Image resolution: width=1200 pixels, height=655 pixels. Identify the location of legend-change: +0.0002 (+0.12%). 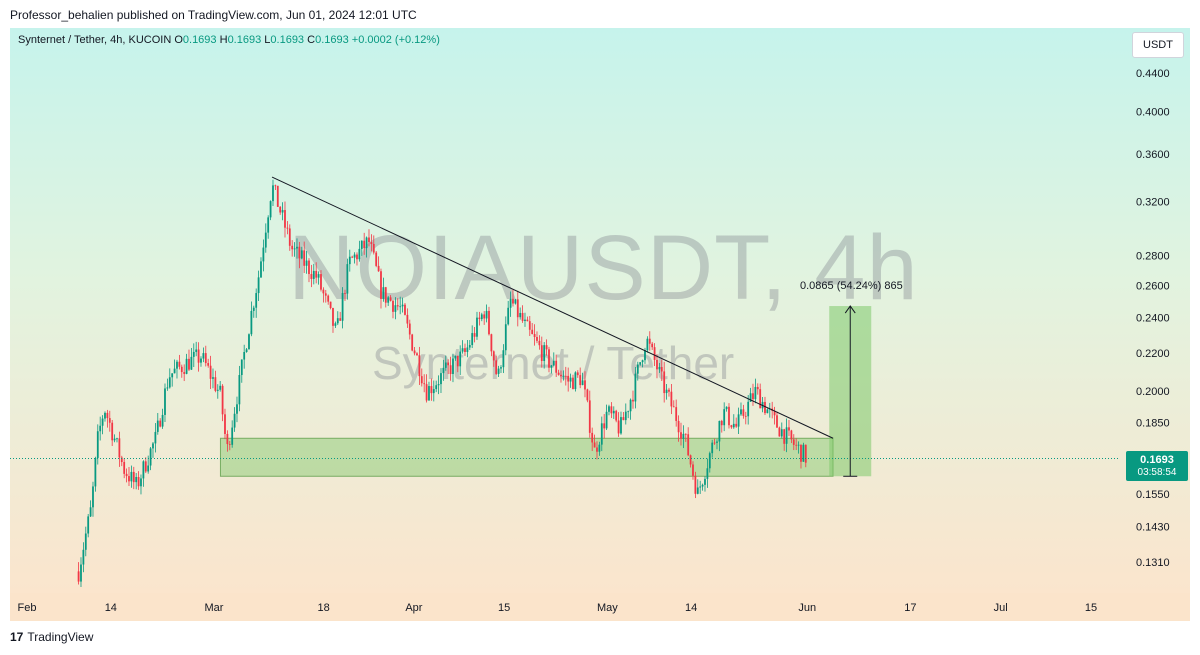
(395, 40).